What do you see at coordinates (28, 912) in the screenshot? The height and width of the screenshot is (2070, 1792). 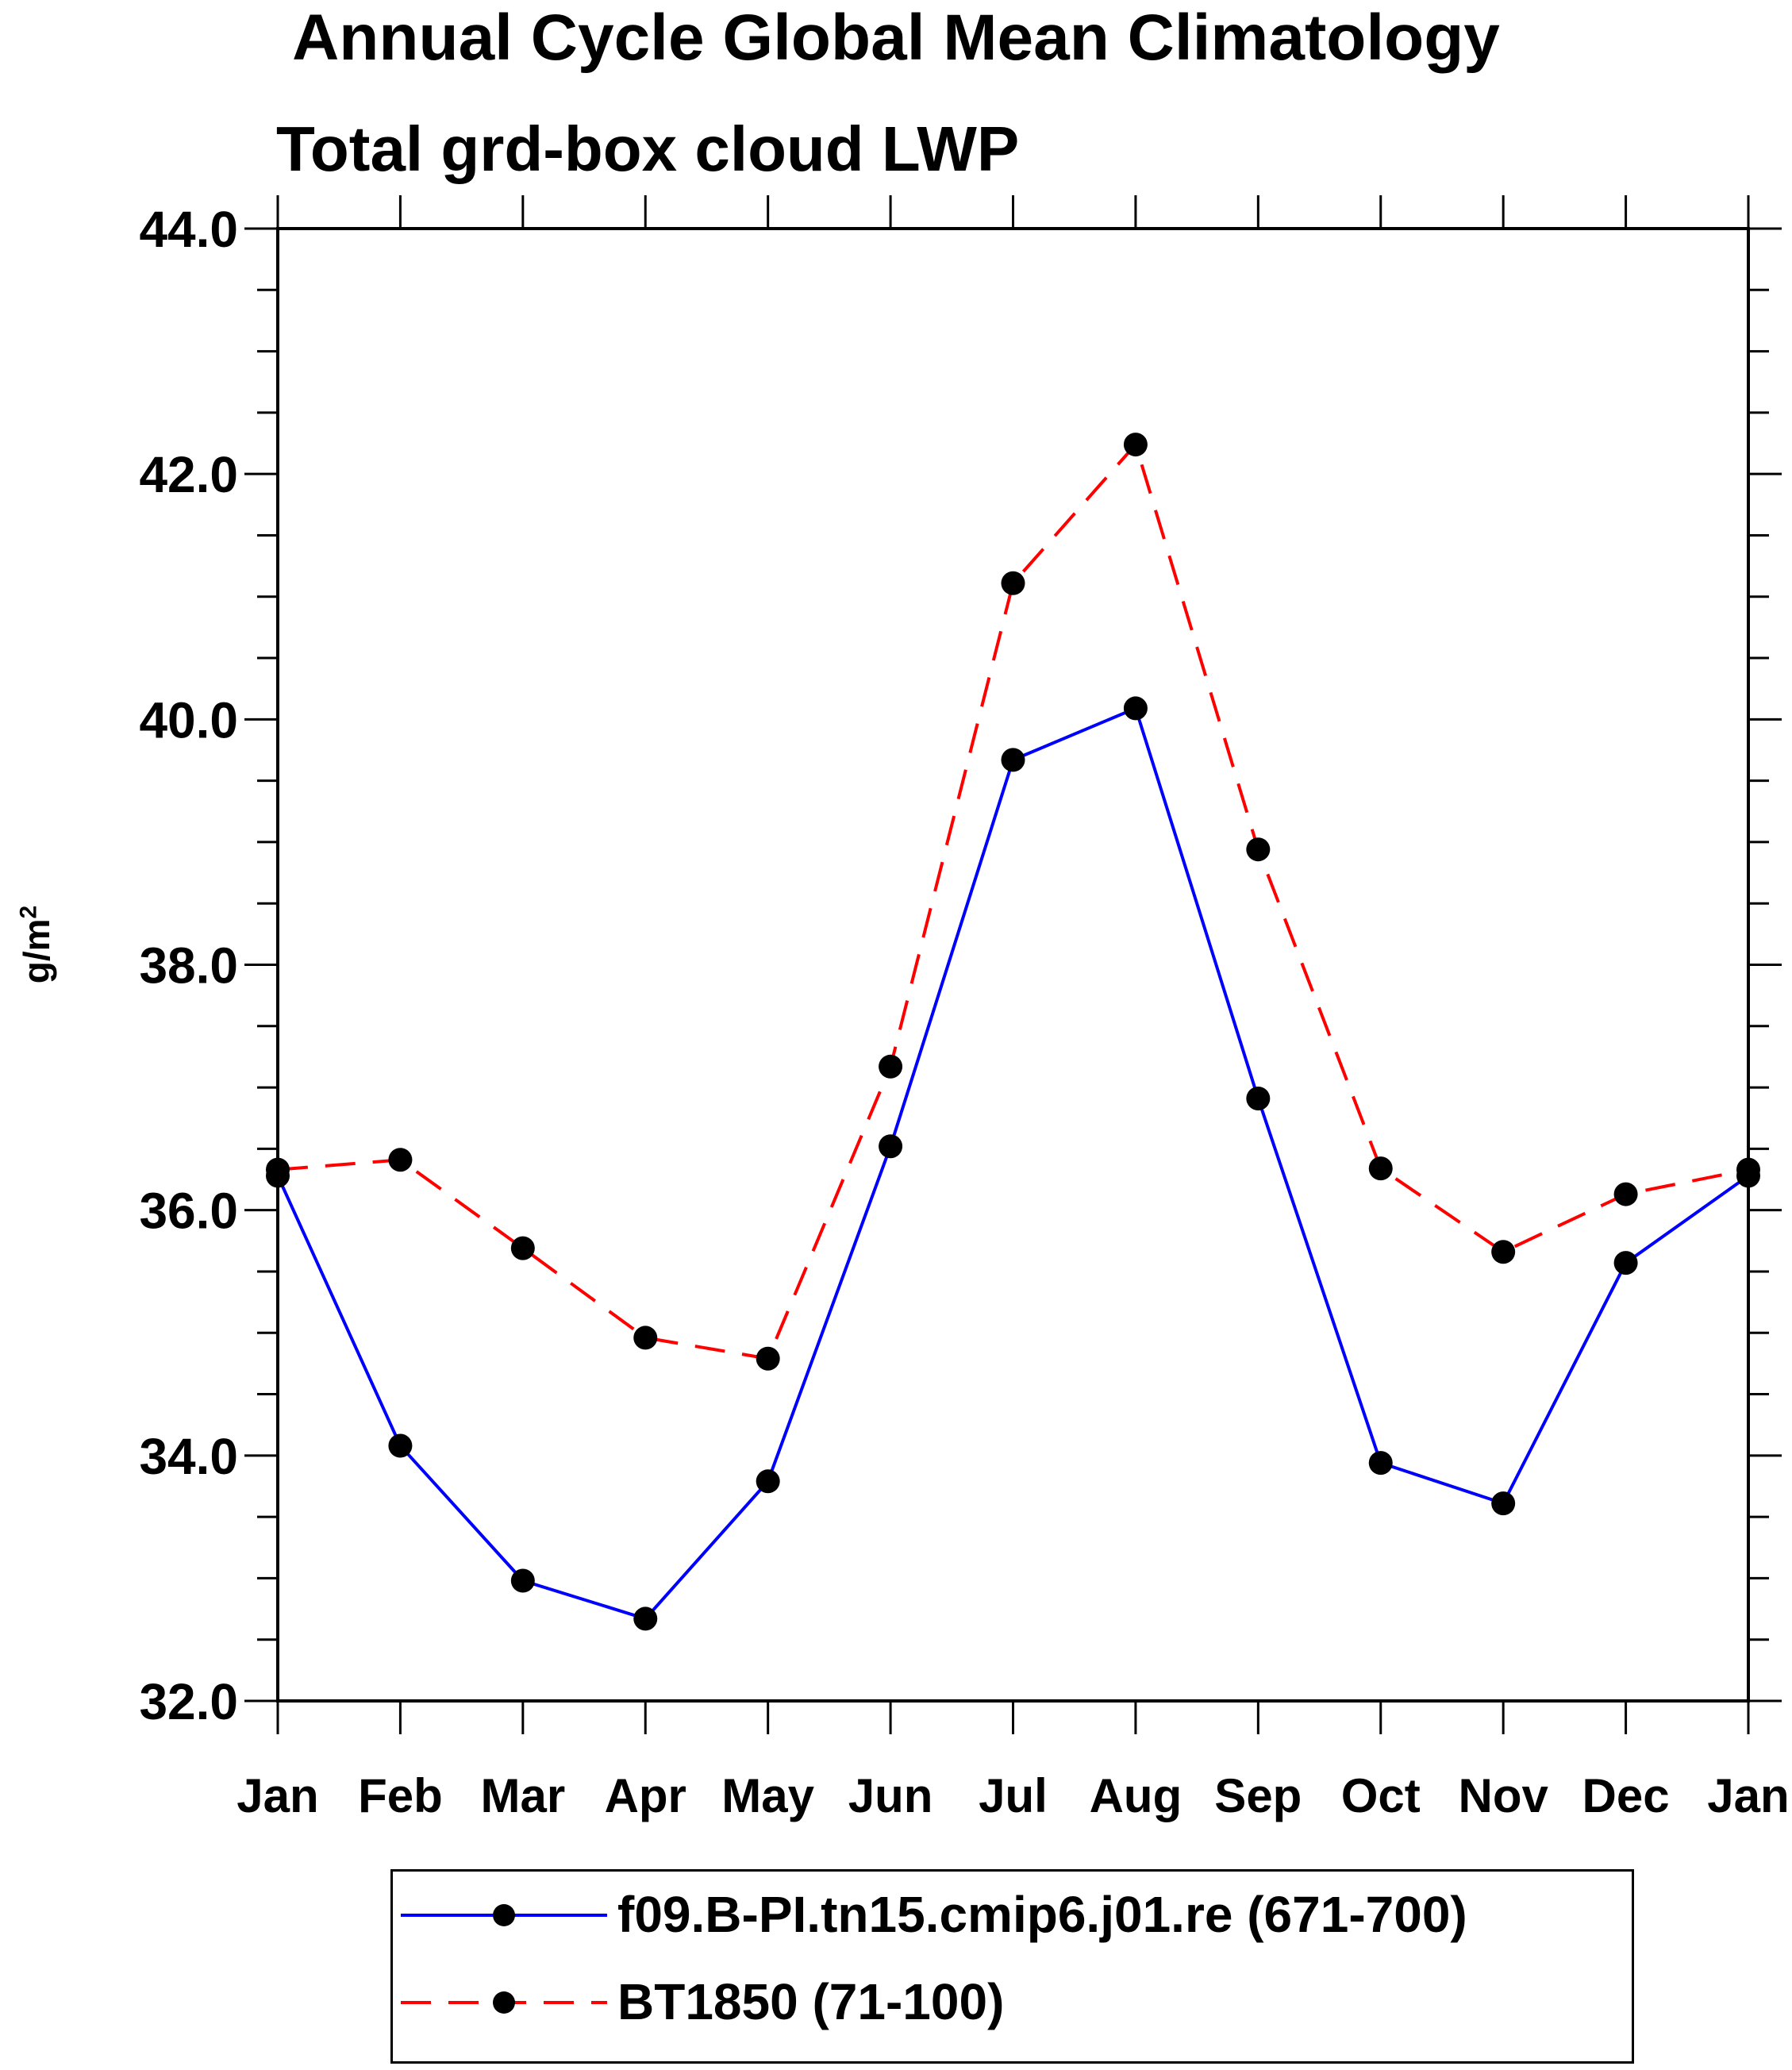 I see `y-axis-label-exponent: 2` at bounding box center [28, 912].